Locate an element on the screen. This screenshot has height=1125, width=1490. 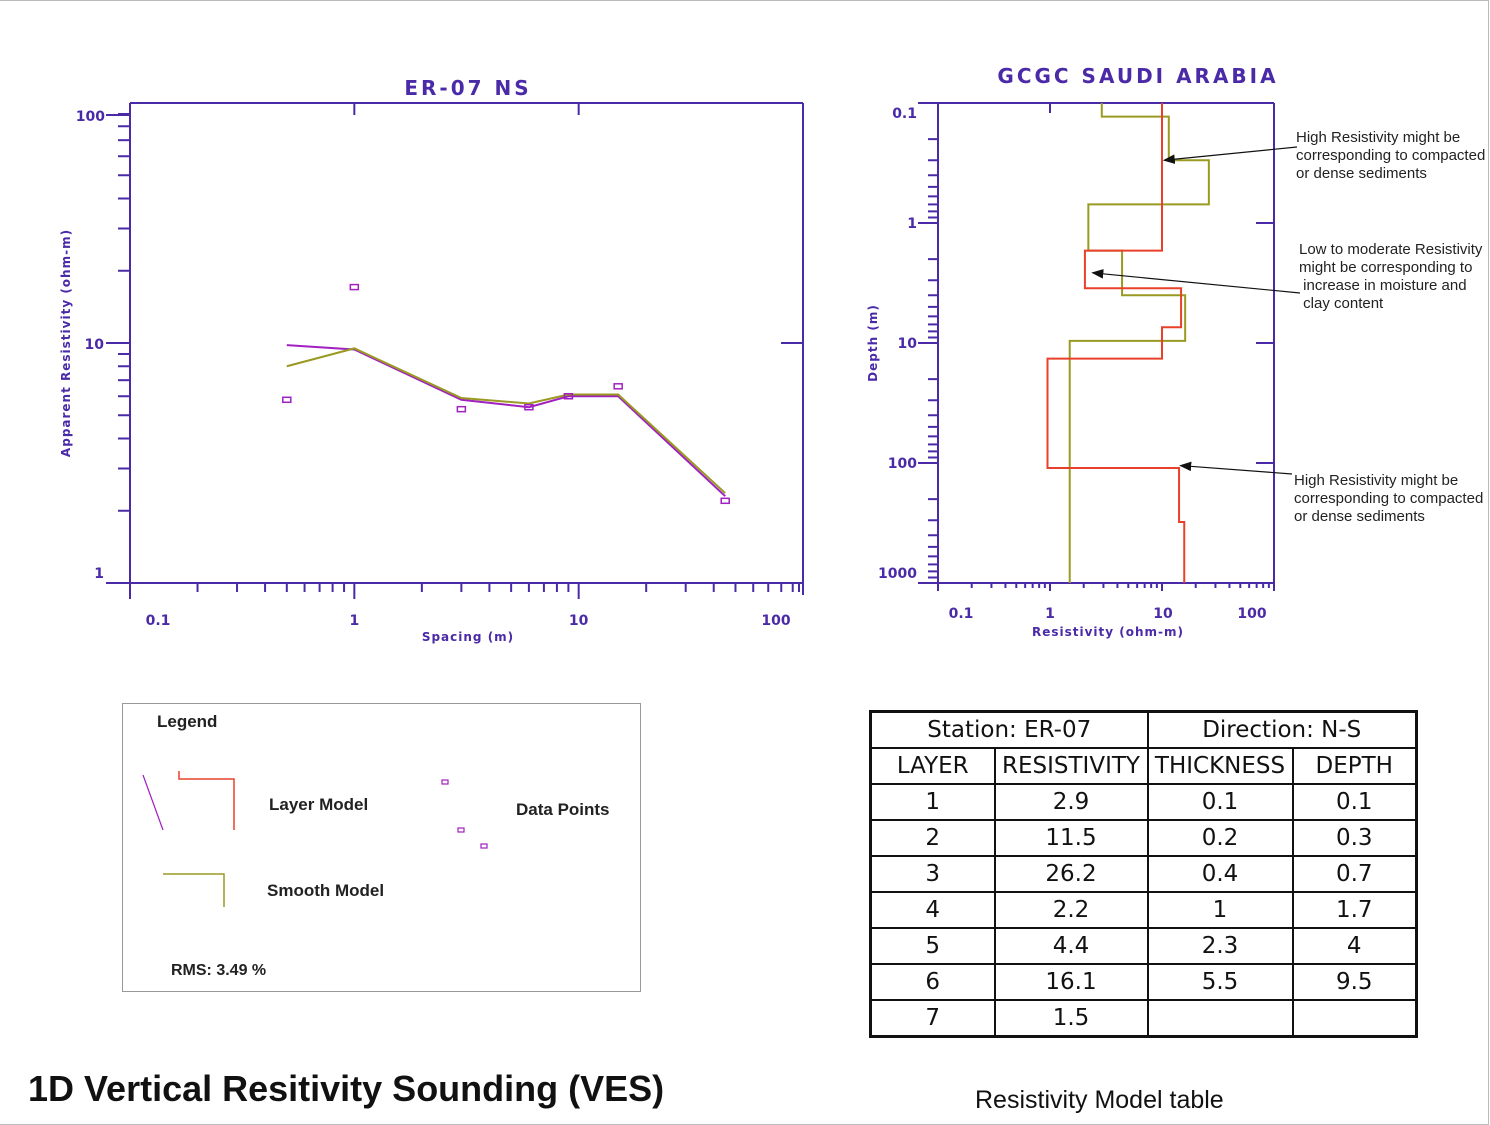
legend-layer-model: Layer Model is located at coordinates (319, 804).